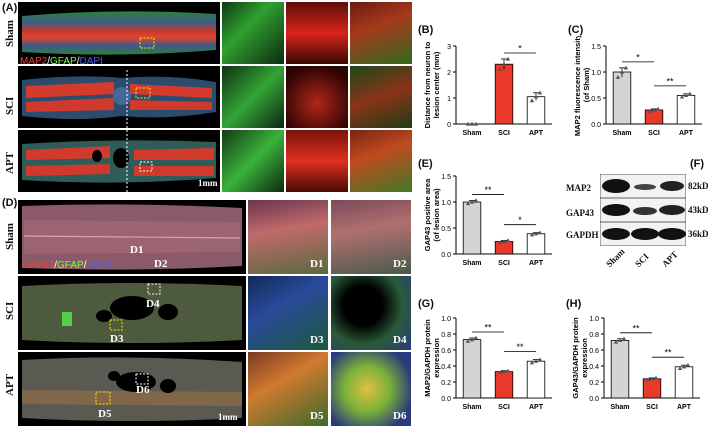 This screenshot has width=709, height=429. I want to click on row-label-sham-a: Sham, so click(10, 33).